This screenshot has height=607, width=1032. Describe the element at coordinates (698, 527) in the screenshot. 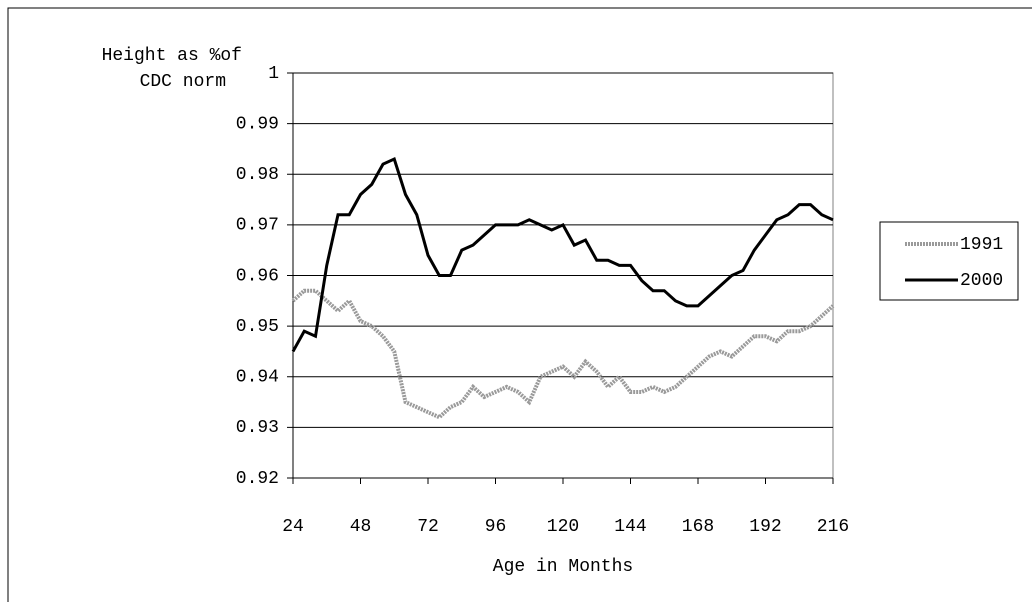

I see `x-tick-label: 168` at that location.